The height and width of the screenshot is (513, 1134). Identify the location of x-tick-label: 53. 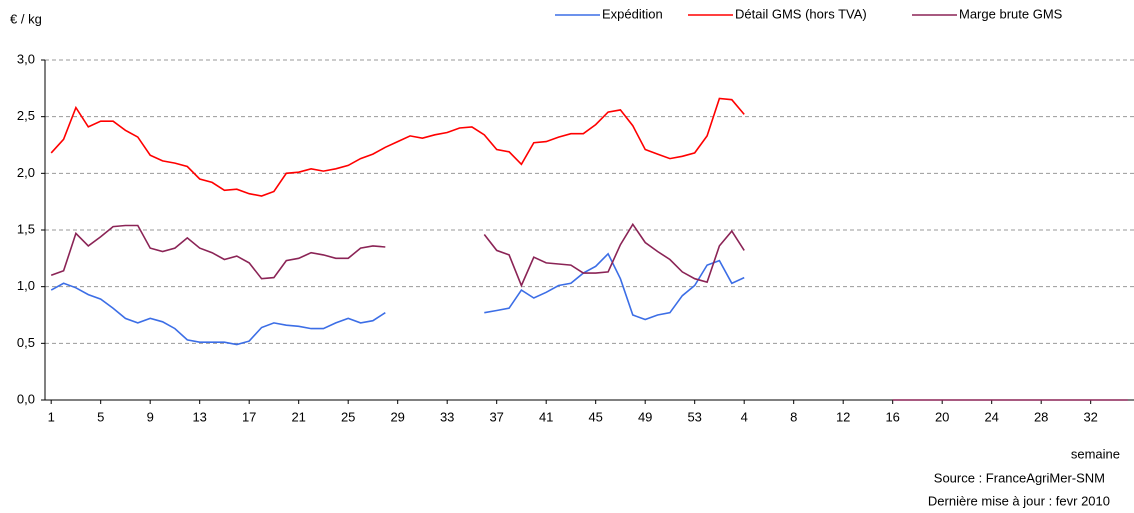
(694, 416).